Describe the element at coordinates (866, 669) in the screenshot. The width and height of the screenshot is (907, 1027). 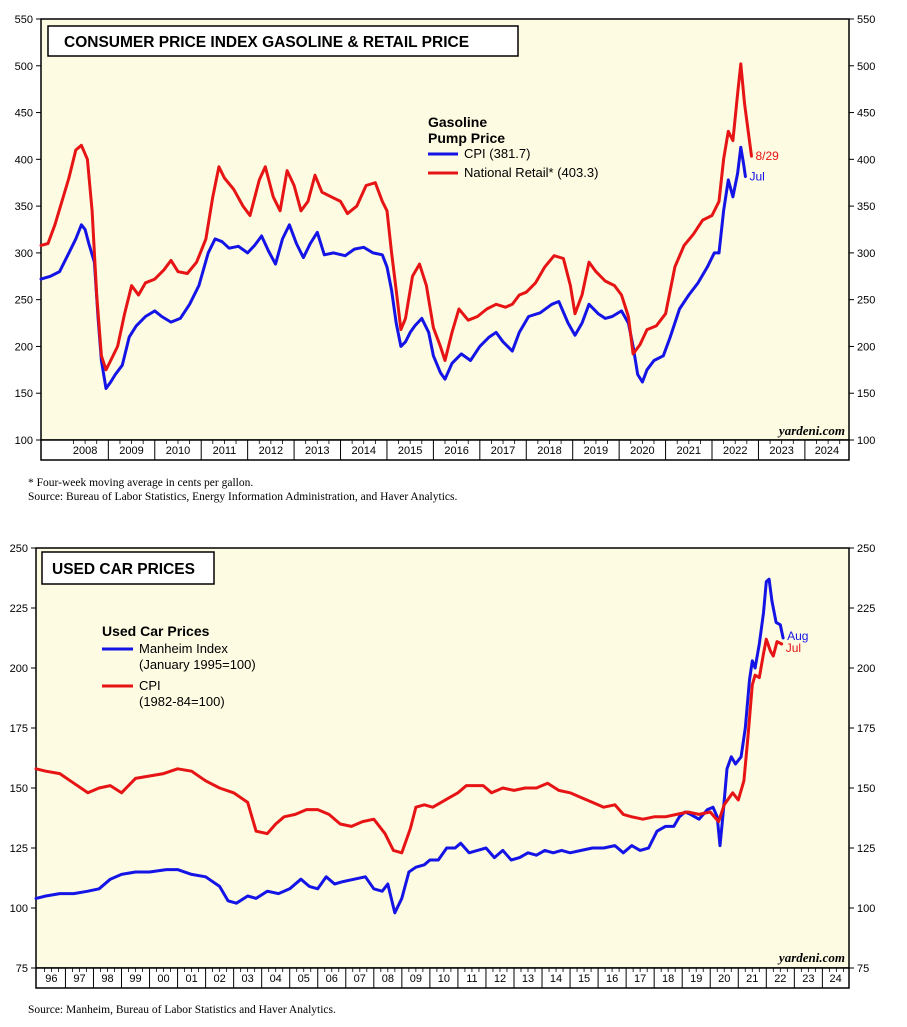
I see `chart2-ytick-label-right: 200` at that location.